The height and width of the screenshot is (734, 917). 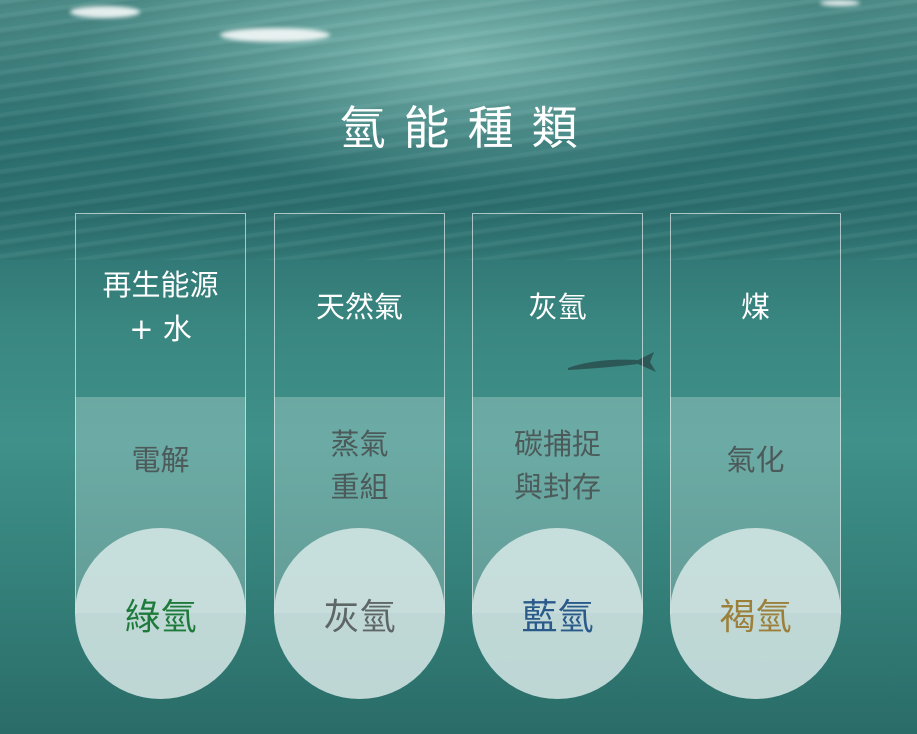 I want to click on source-line: 煤, so click(x=755, y=307).